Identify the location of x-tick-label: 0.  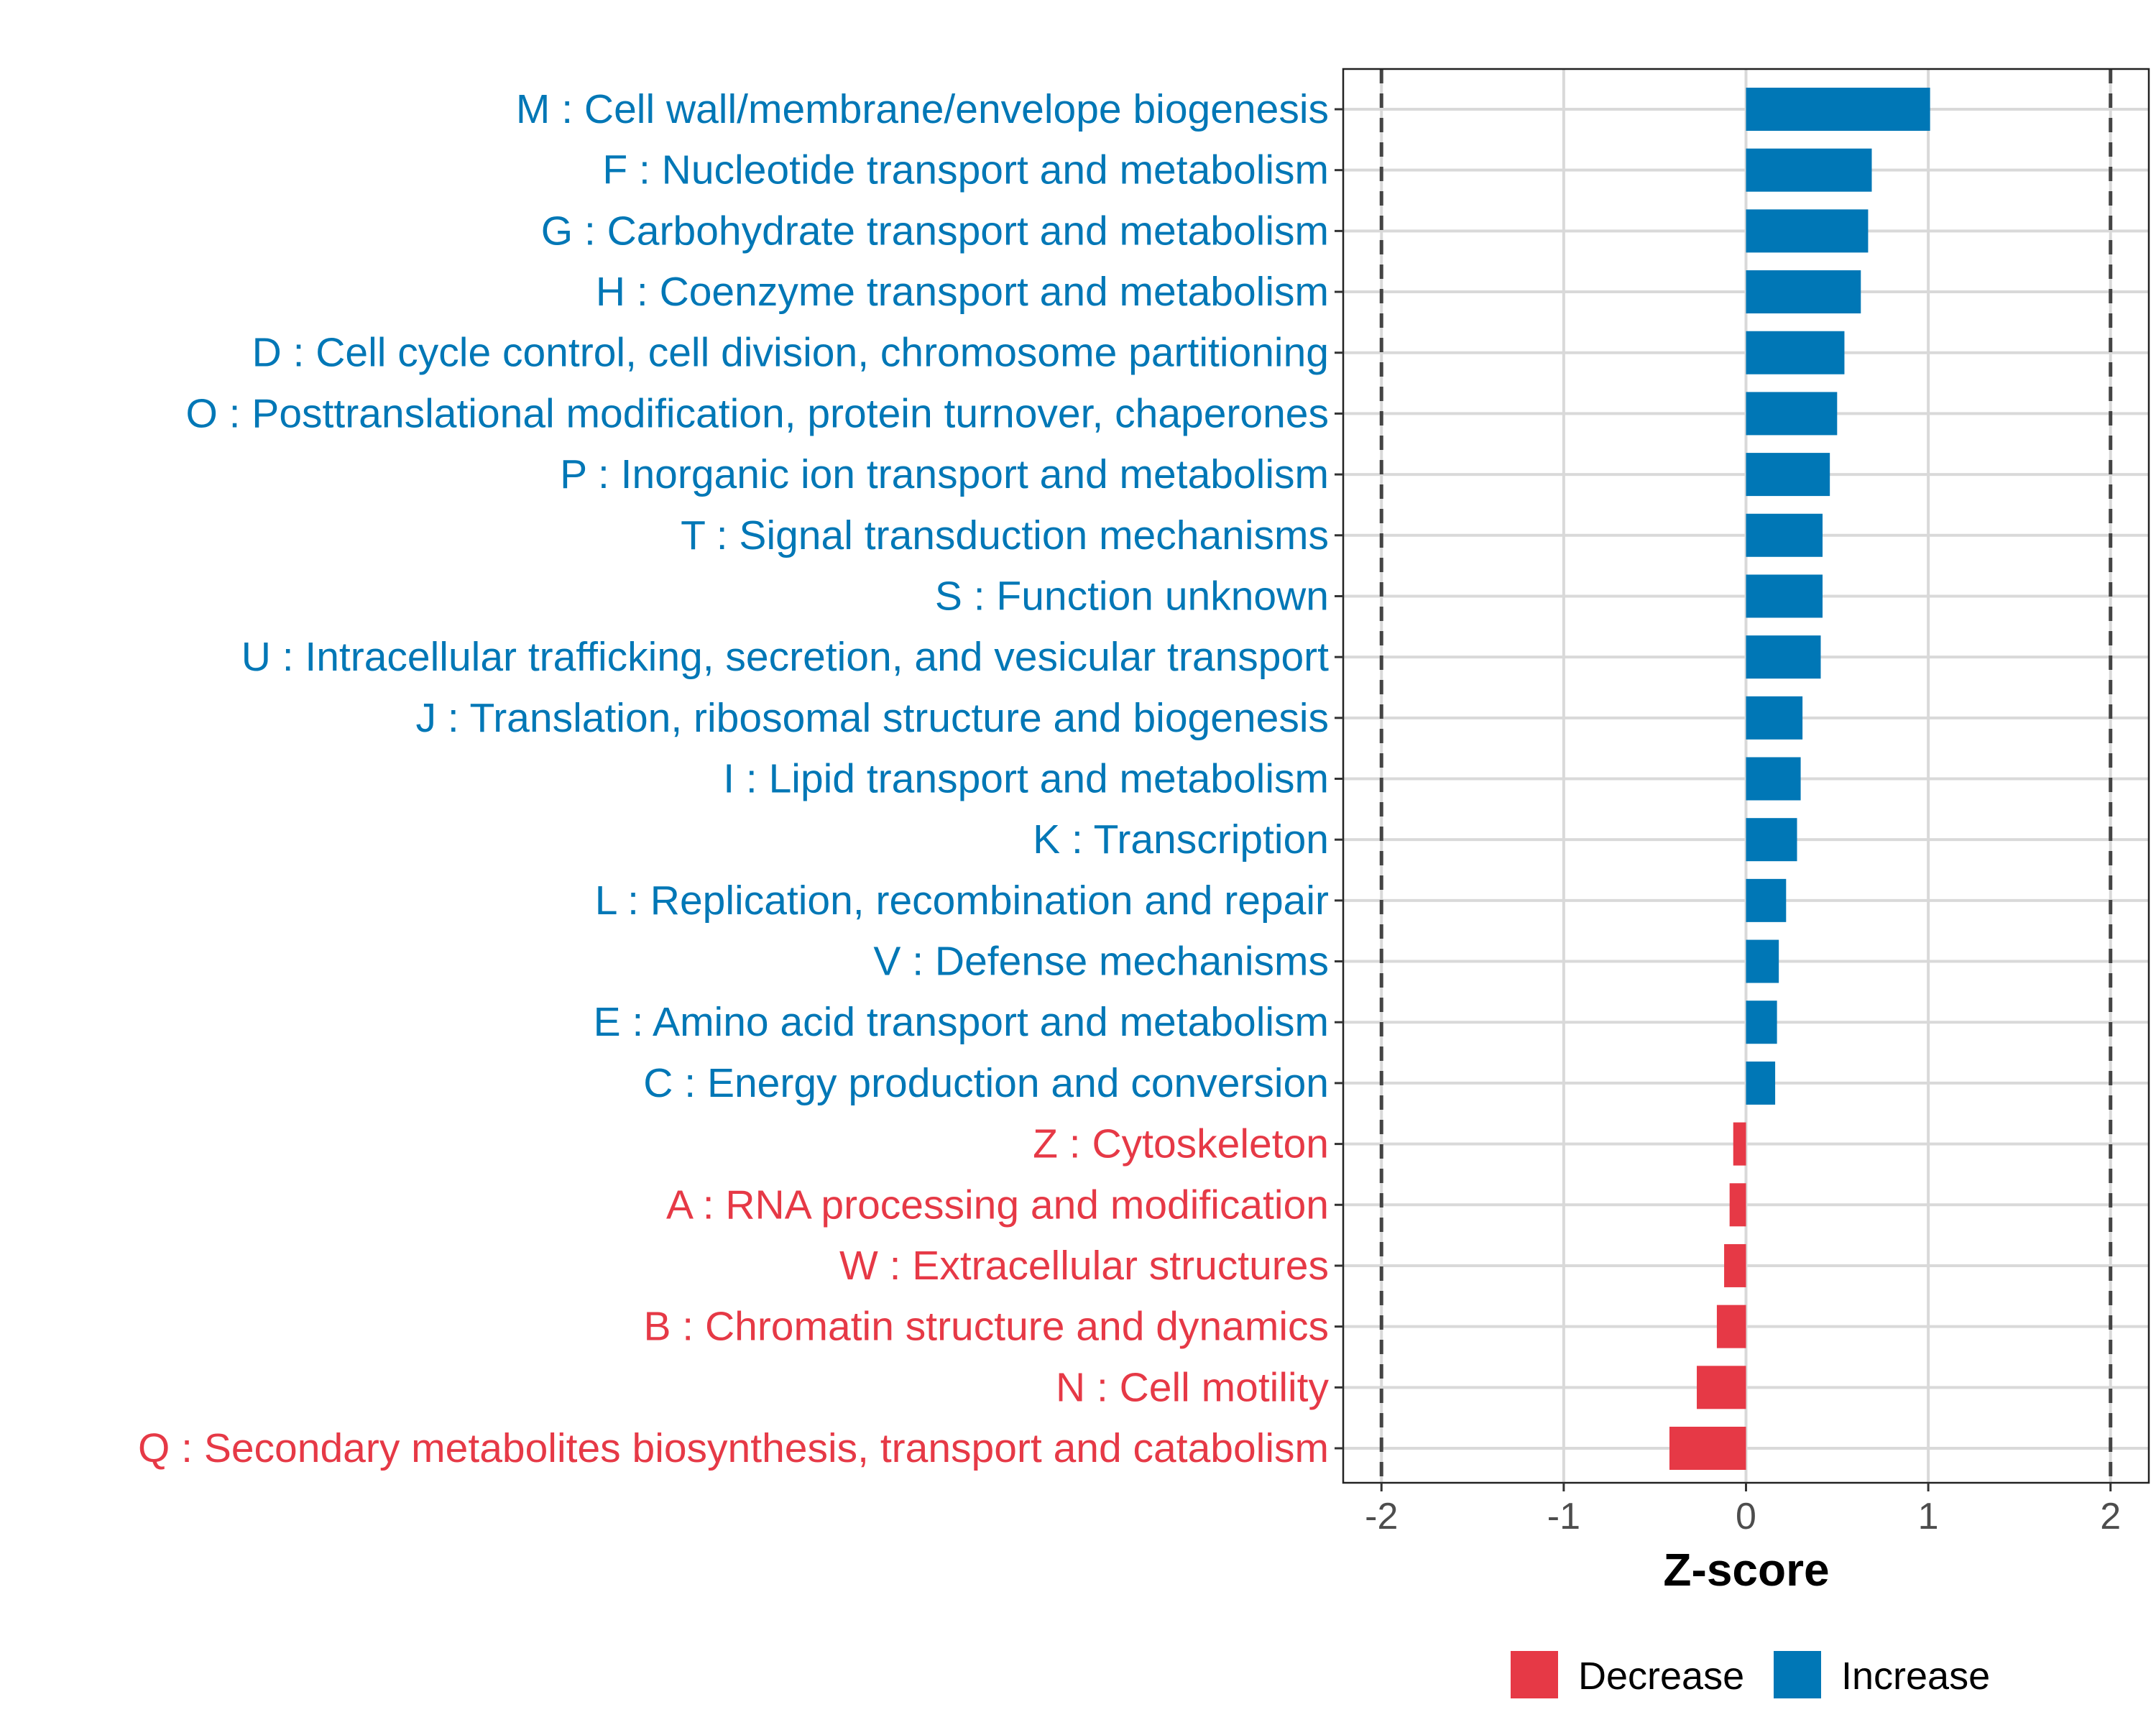
(1746, 1516).